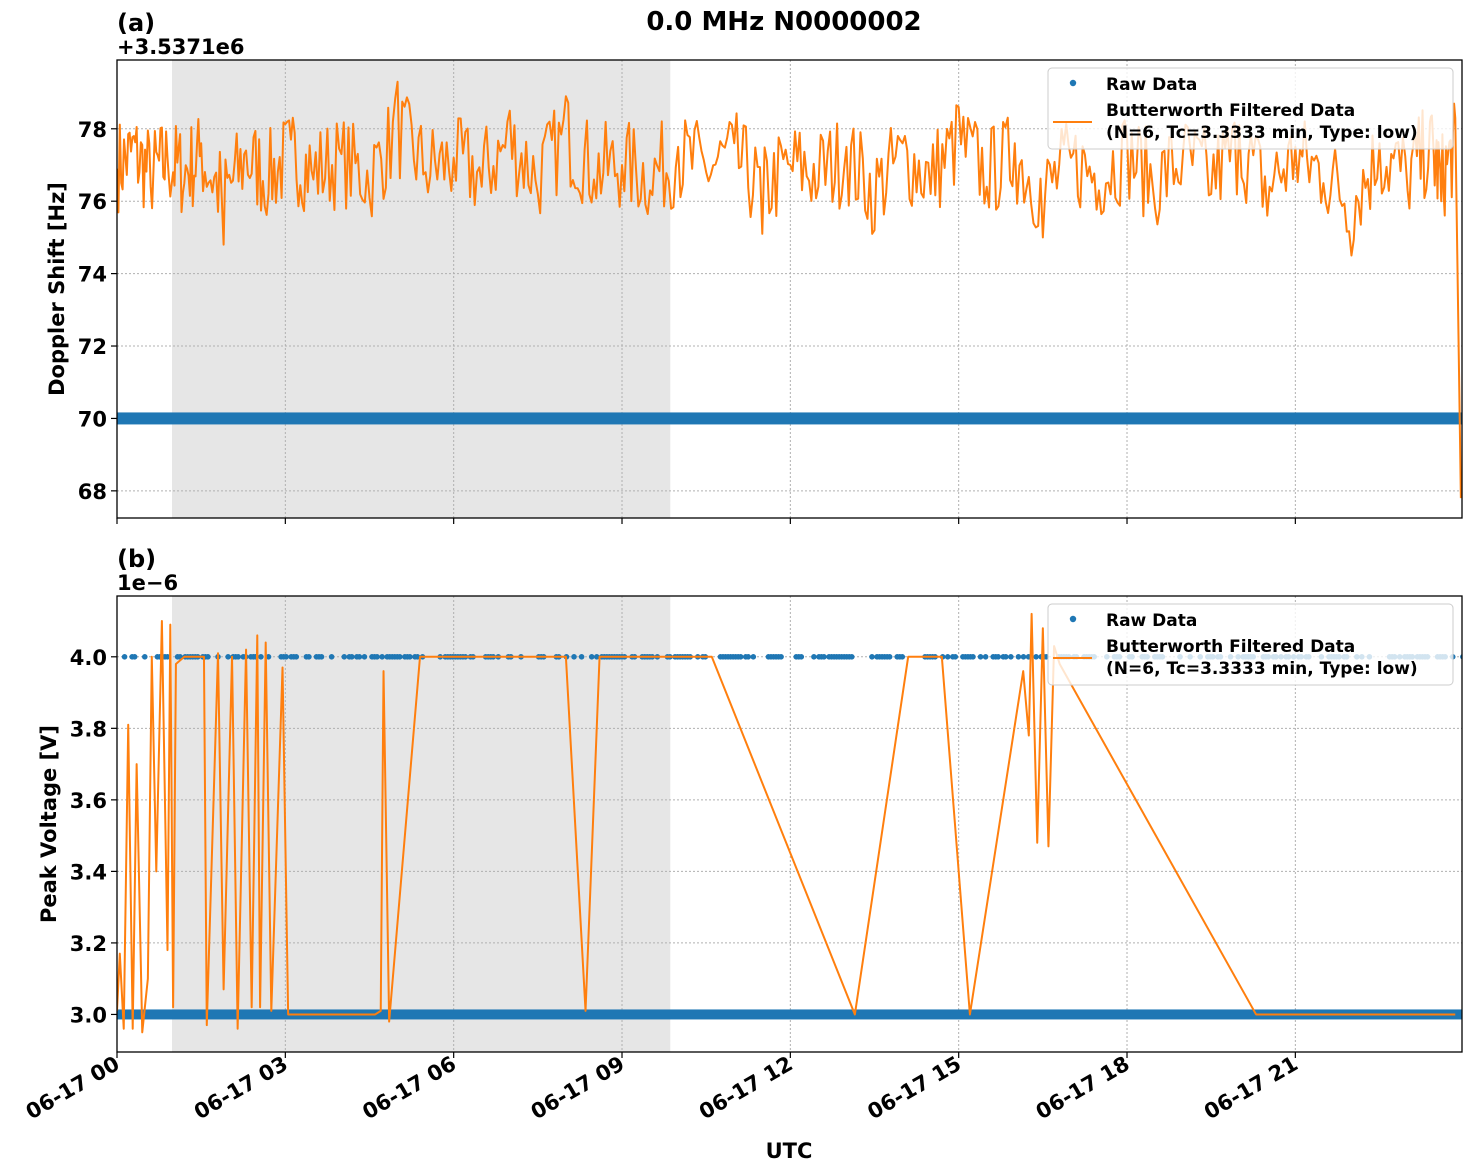 The width and height of the screenshot is (1472, 1176). Describe the element at coordinates (409, 1088) in the screenshot. I see `x-tick-label: 06-17 06` at that location.